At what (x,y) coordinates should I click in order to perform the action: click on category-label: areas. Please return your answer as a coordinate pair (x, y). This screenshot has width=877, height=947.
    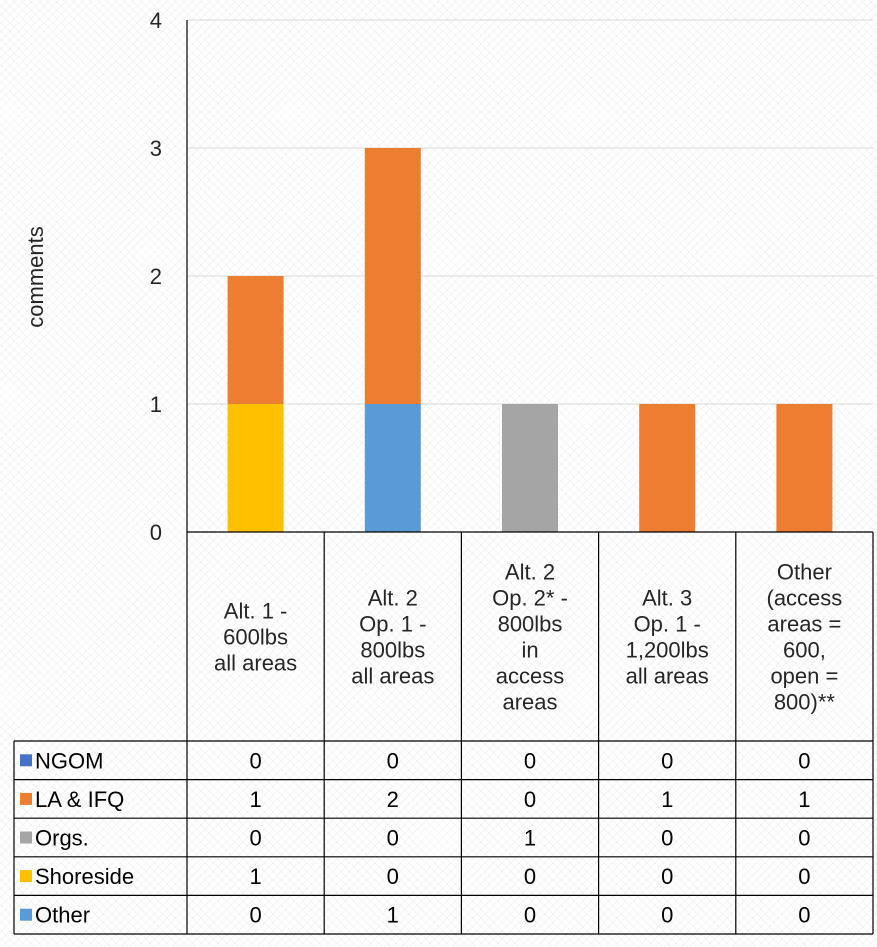
    Looking at the image, I should click on (529, 702).